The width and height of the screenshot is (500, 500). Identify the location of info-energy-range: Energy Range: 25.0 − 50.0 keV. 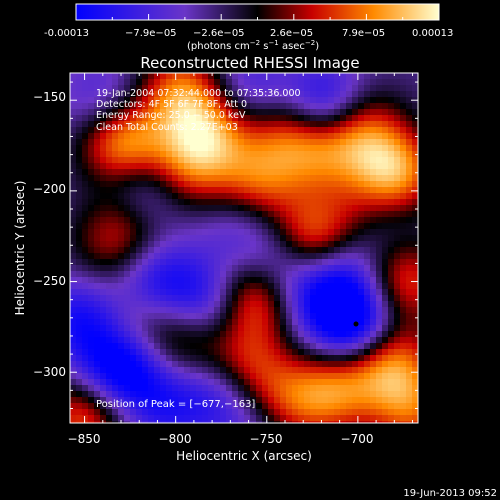
(171, 115).